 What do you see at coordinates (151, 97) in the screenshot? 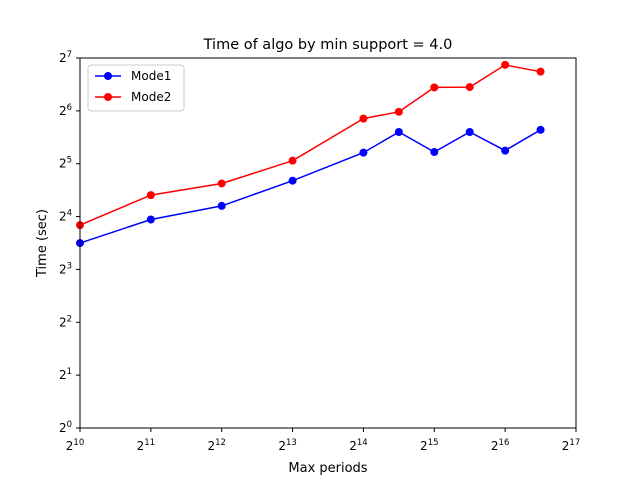
I see `legend-label-mode2: Mode2` at bounding box center [151, 97].